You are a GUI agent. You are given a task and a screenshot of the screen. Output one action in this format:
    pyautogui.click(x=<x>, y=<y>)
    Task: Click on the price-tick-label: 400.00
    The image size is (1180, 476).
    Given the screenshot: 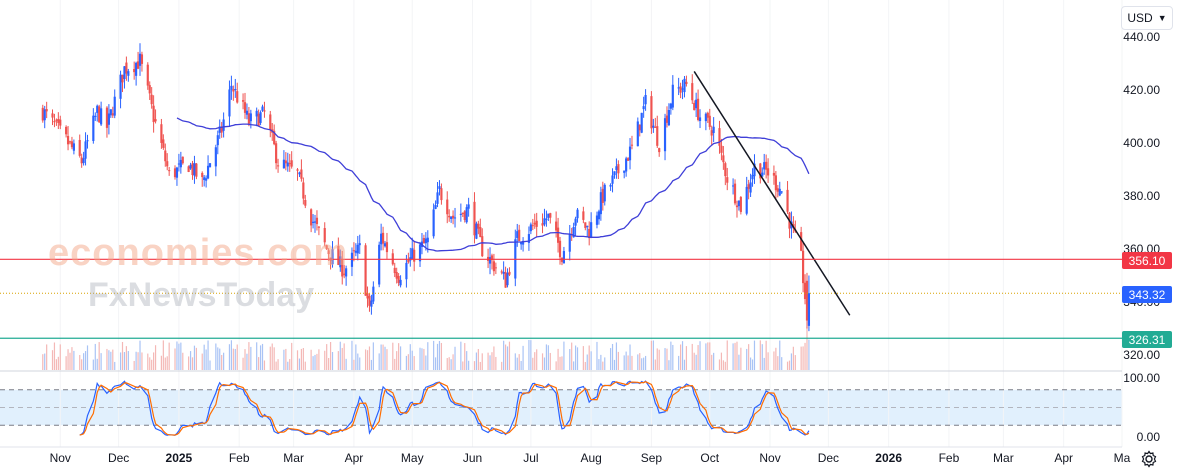 What is the action you would take?
    pyautogui.click(x=1141, y=143)
    